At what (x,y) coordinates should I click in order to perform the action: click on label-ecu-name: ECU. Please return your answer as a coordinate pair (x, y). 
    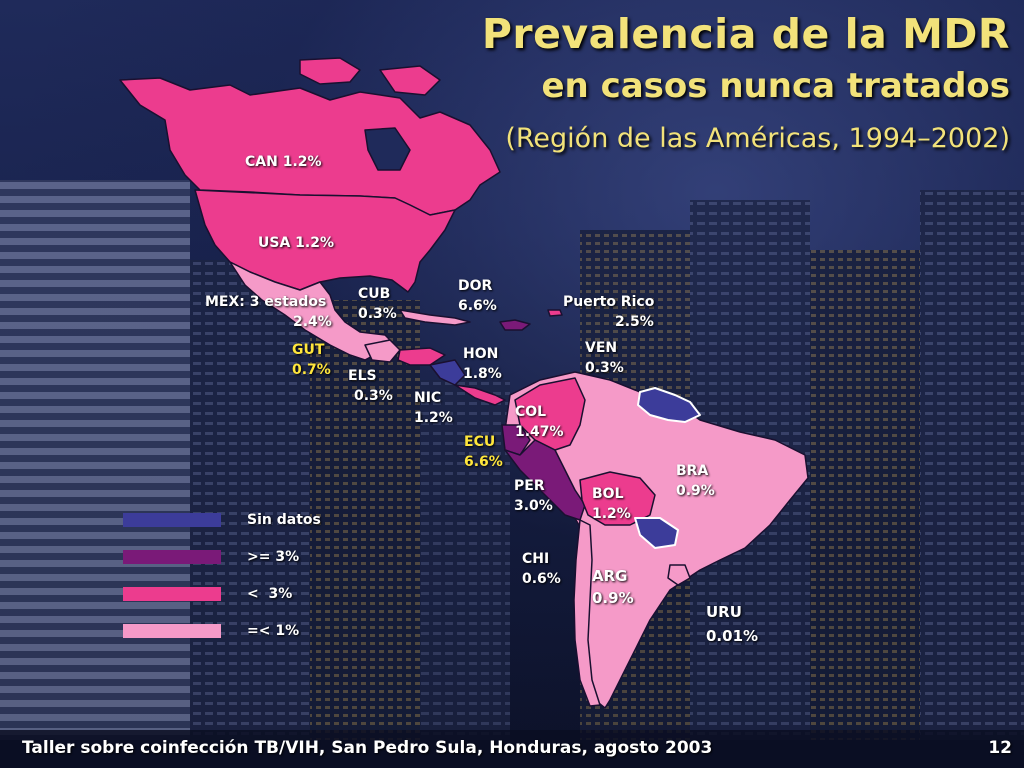
    Looking at the image, I should click on (480, 442).